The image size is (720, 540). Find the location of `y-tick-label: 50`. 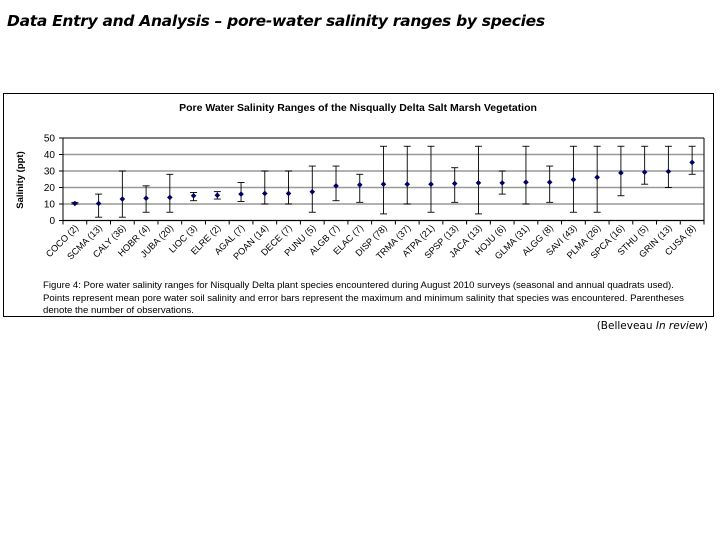

y-tick-label: 50 is located at coordinates (50, 139).